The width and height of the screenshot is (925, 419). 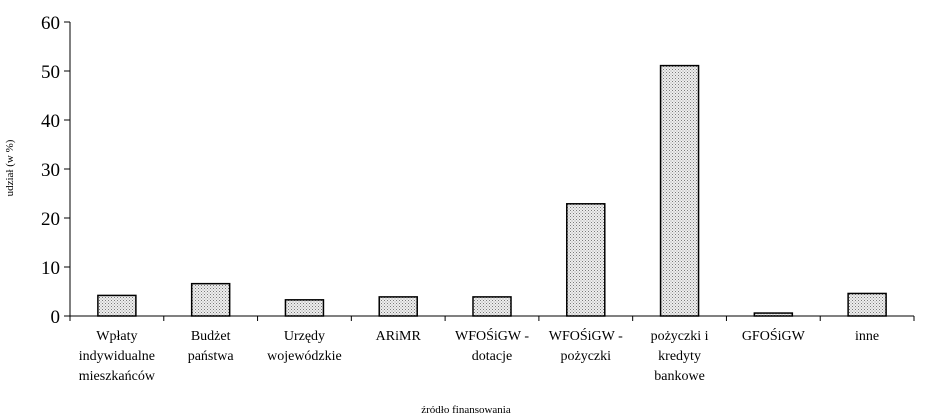 I want to click on y-tick-label: 40, so click(x=50, y=121).